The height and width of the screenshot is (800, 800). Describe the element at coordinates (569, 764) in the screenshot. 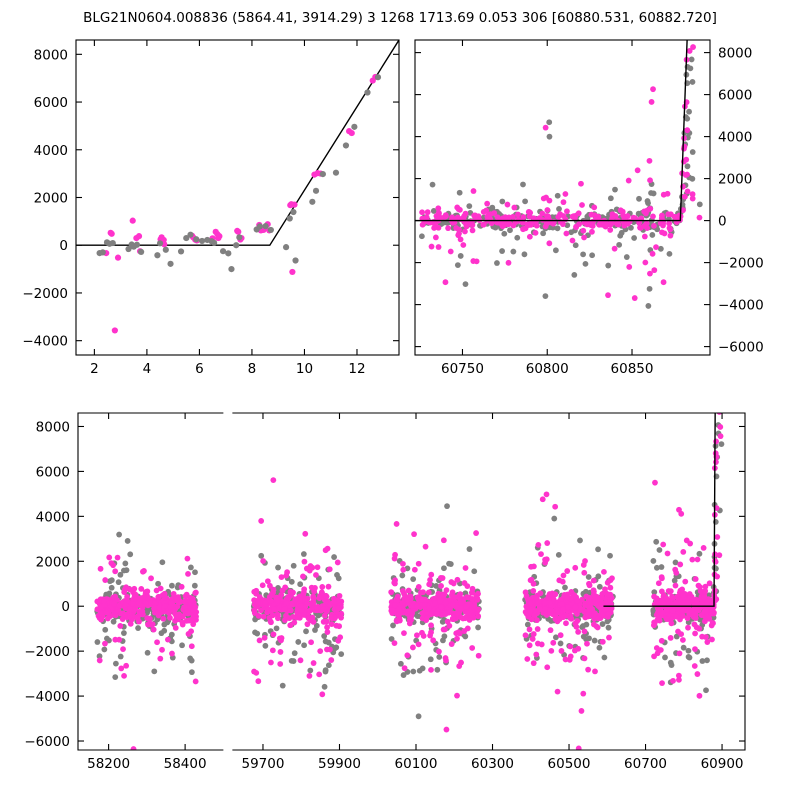

I see `x-tick-label: 60500` at that location.